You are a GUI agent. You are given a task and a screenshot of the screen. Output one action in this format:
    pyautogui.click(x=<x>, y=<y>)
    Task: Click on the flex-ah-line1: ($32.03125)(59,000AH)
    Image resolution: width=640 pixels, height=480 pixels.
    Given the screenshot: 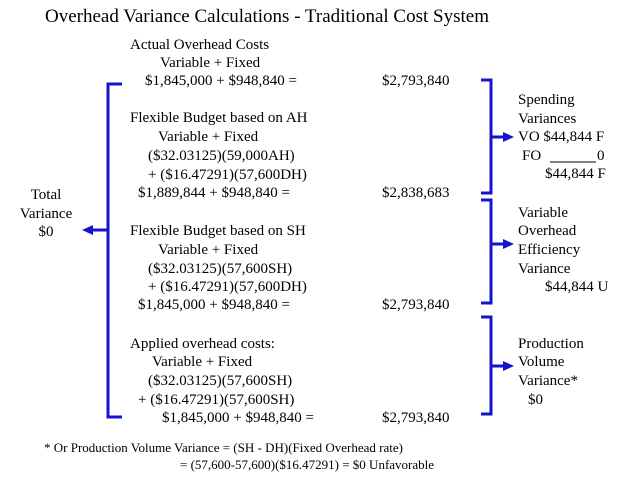 What is the action you would take?
    pyautogui.click(x=221, y=156)
    